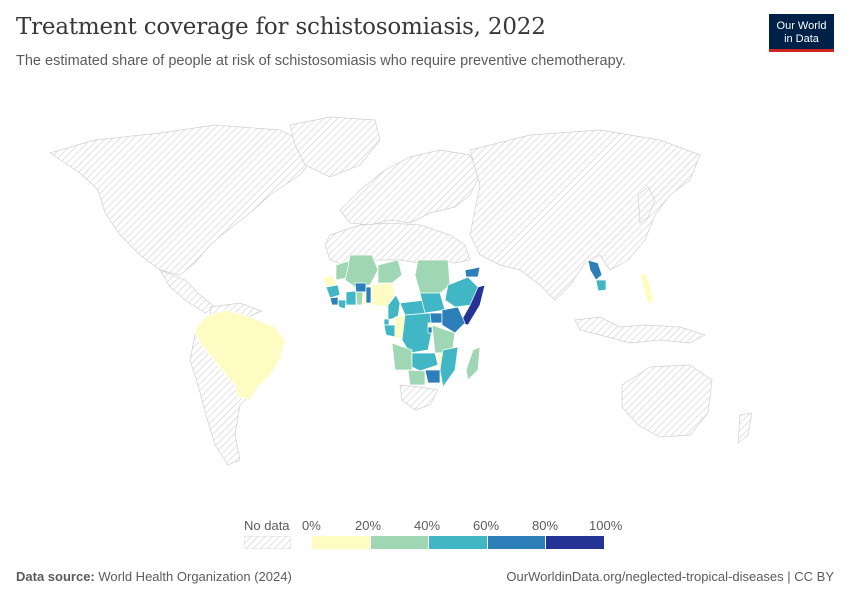 Image resolution: width=850 pixels, height=600 pixels. I want to click on country-philippines, so click(647, 289).